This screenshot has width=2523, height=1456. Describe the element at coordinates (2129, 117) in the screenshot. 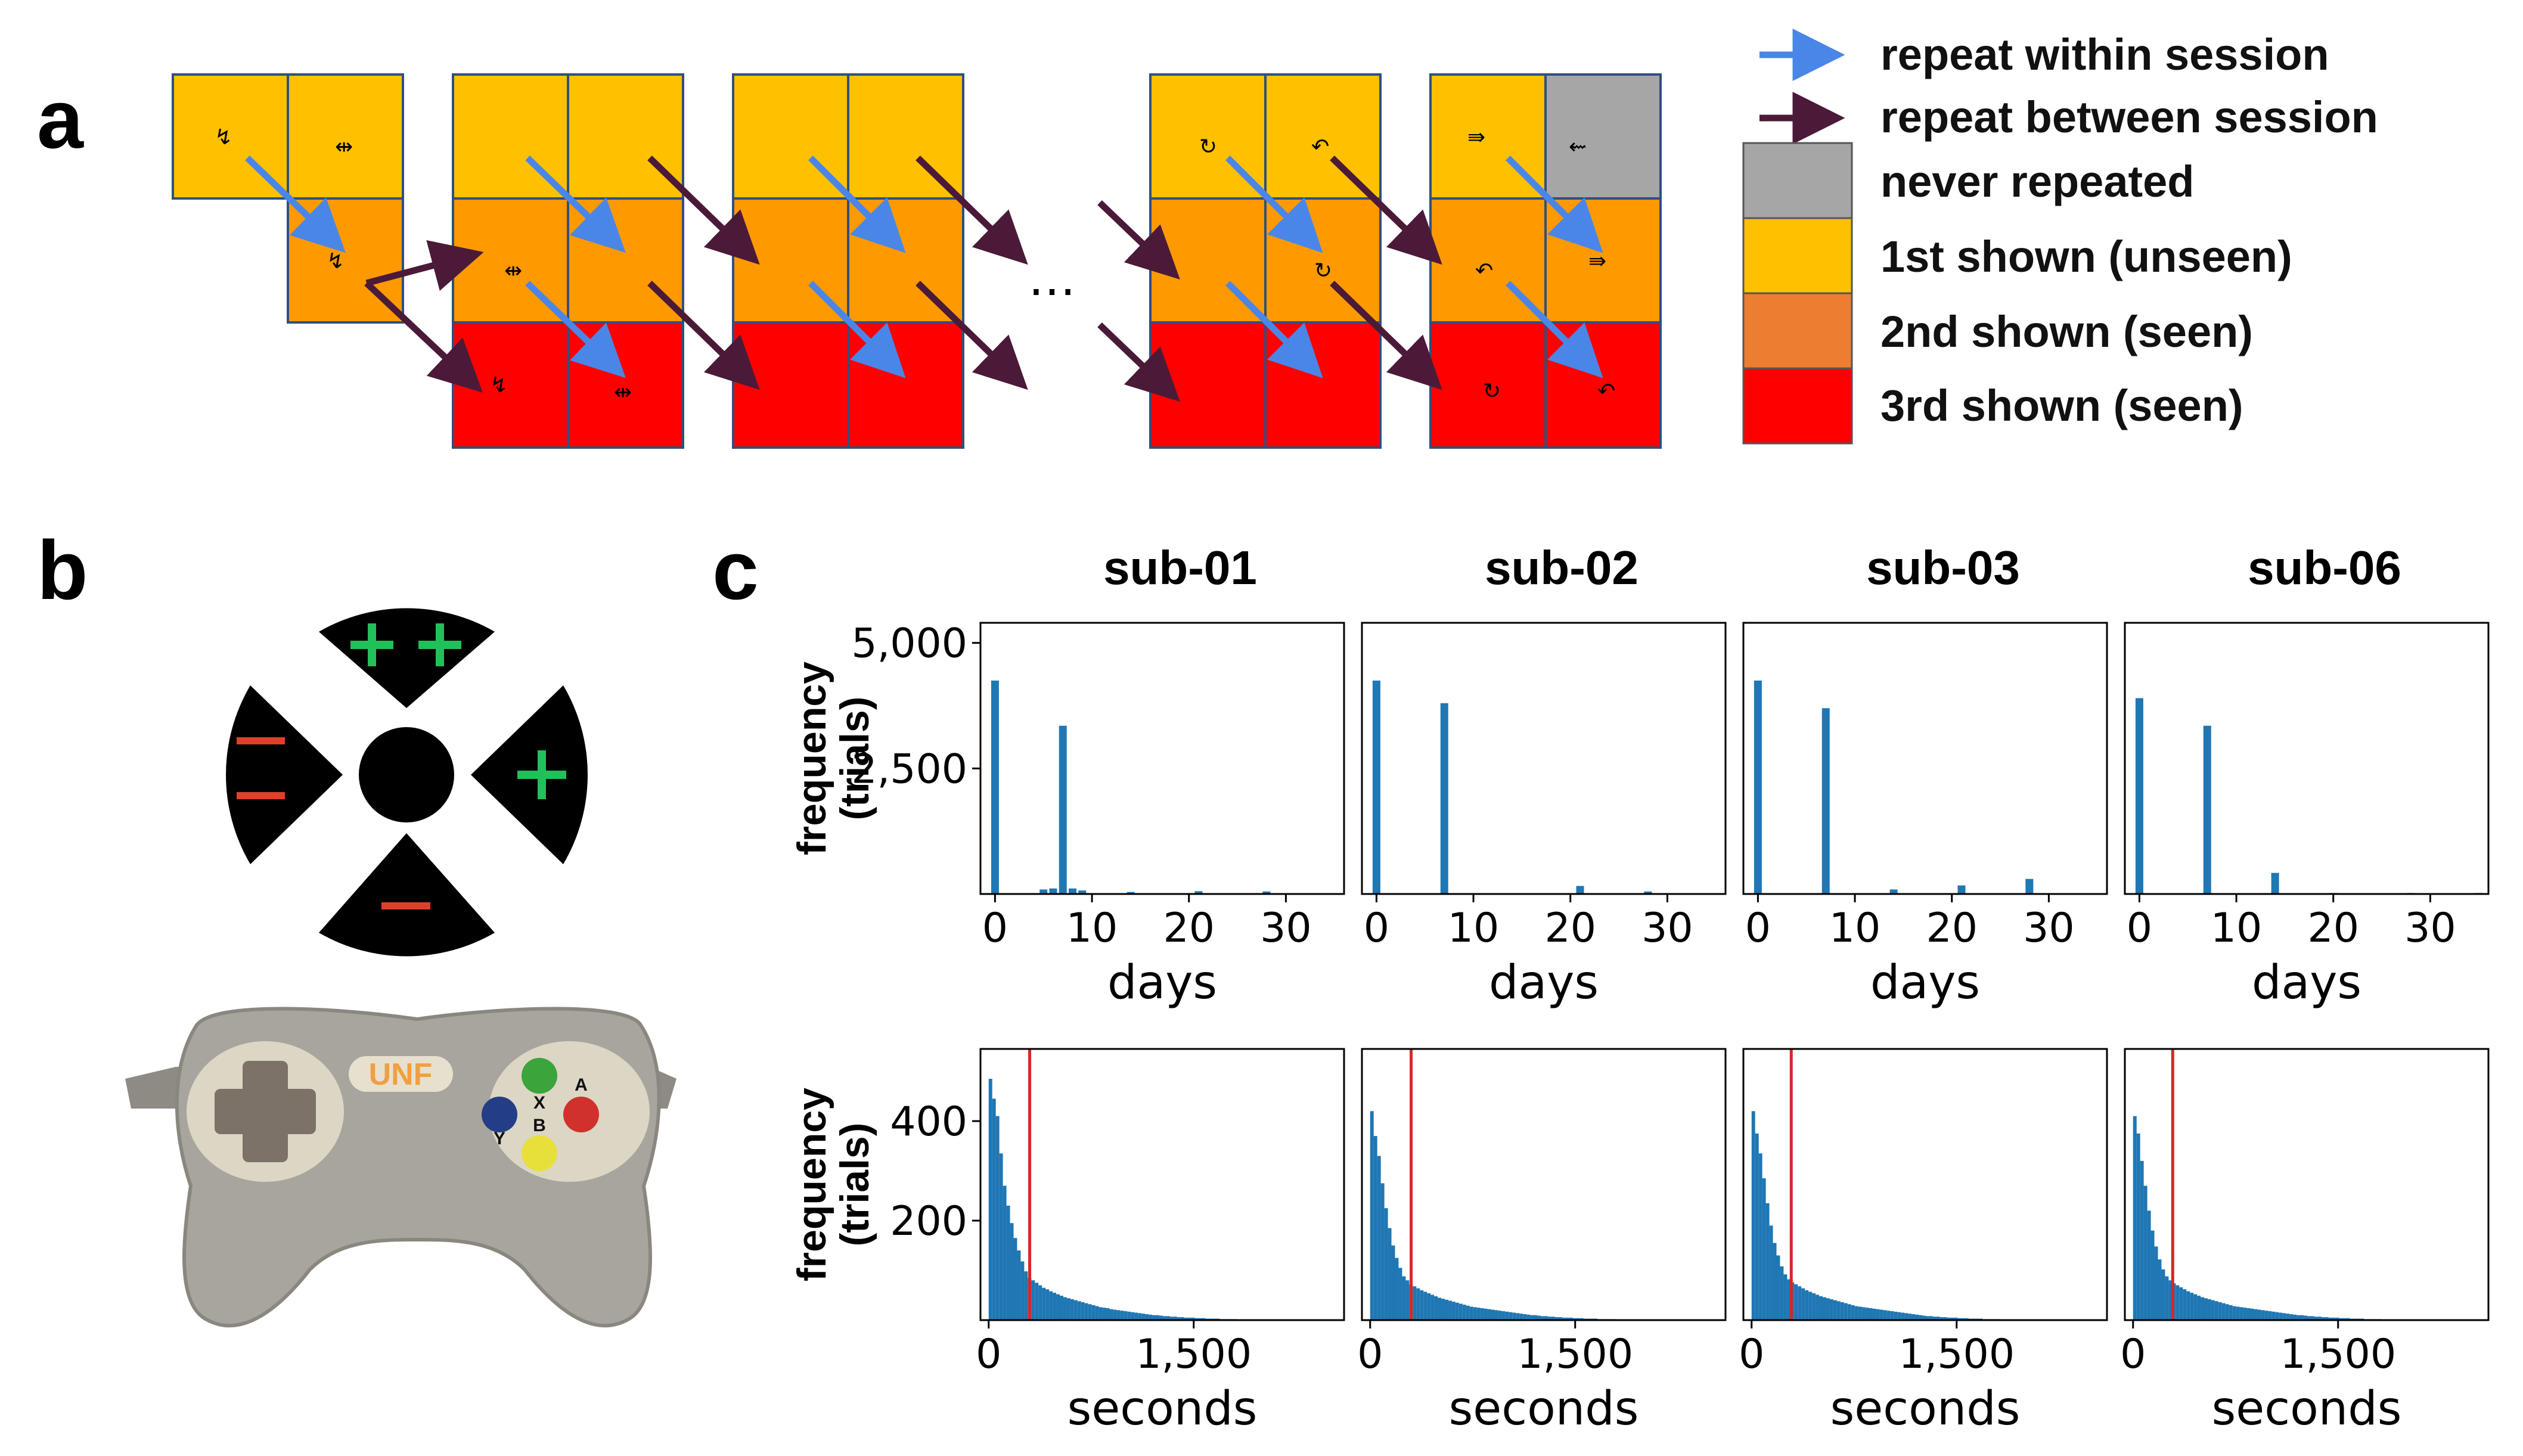

I see `legend-between-label: repeat between session` at that location.